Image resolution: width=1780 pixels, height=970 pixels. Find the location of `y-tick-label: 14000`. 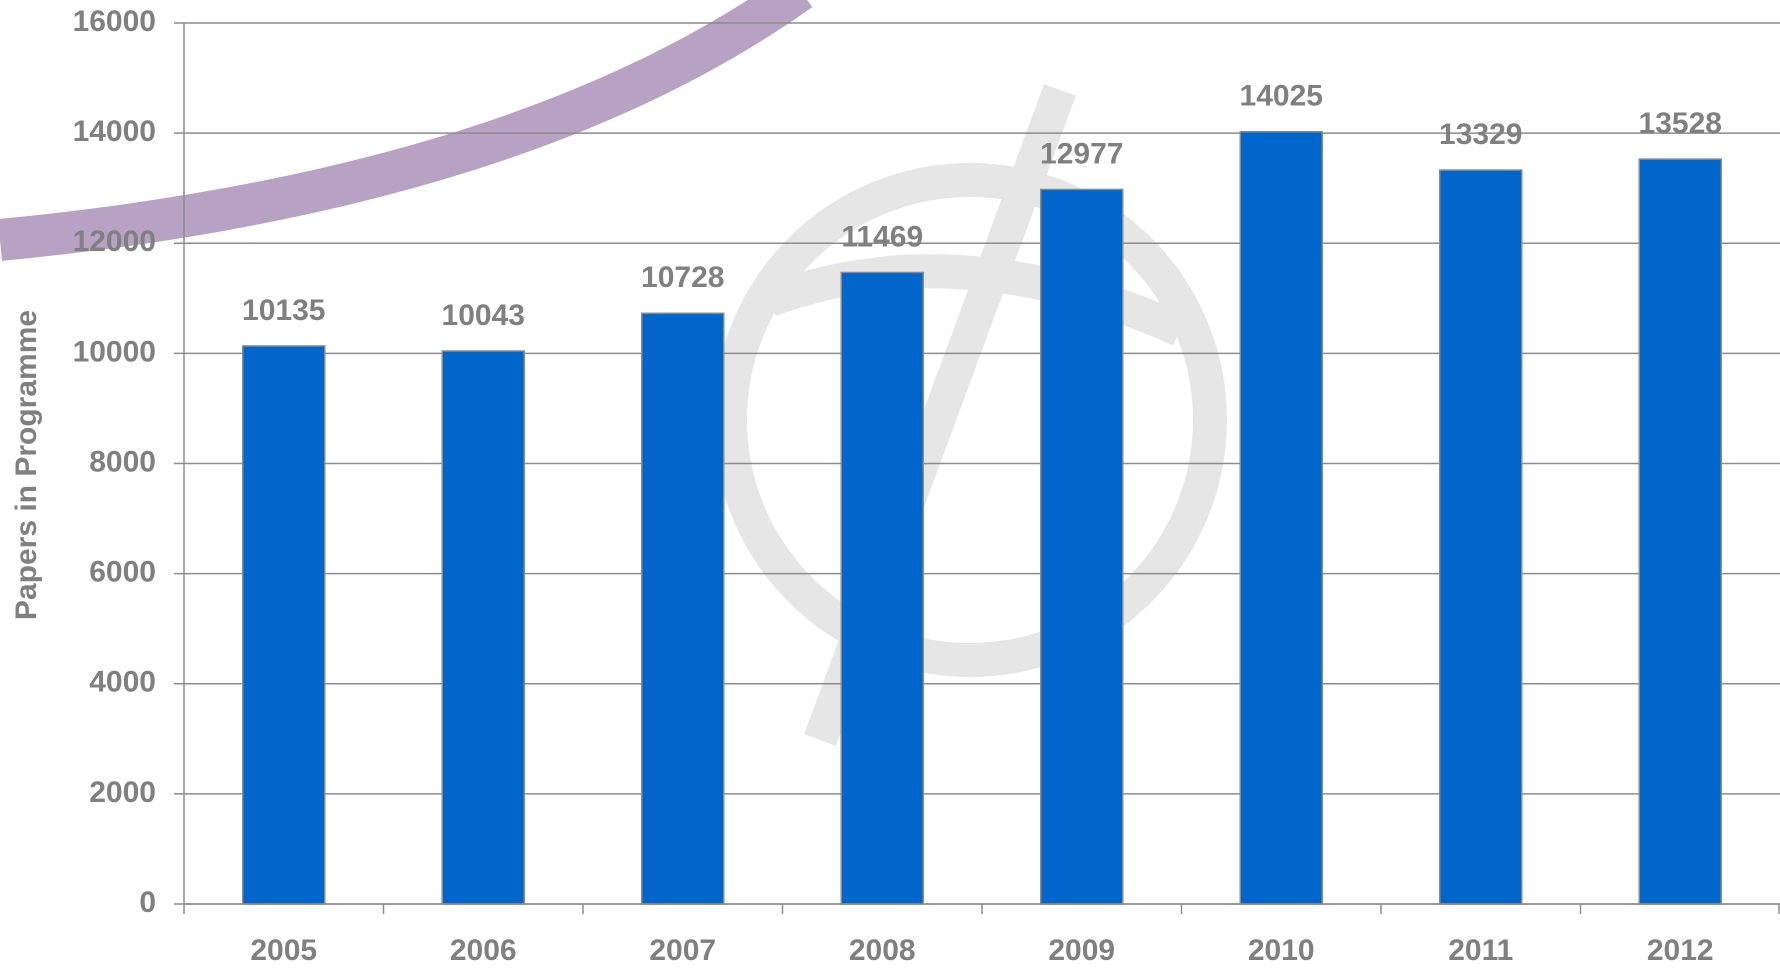

y-tick-label: 14000 is located at coordinates (114, 131).